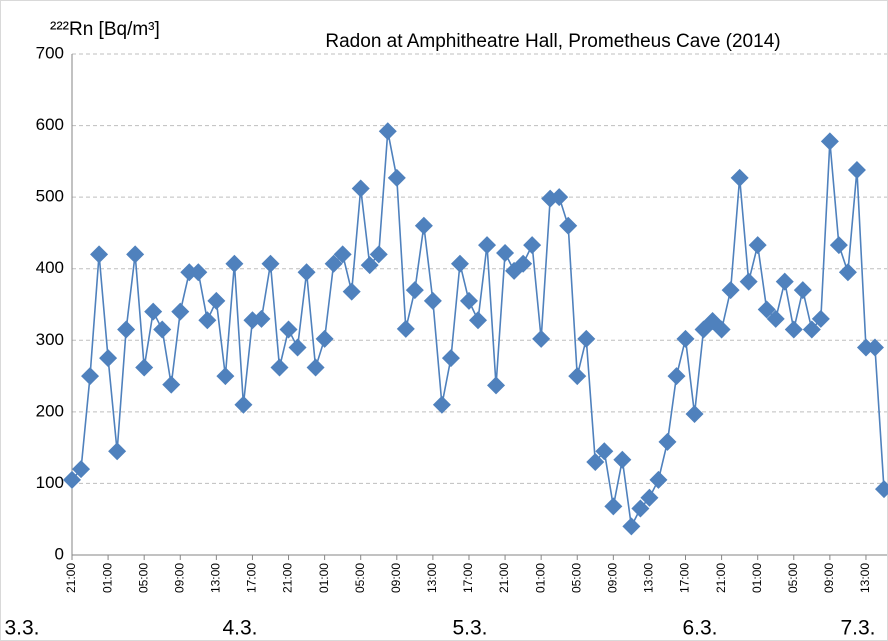 Image resolution: width=888 pixels, height=641 pixels. Describe the element at coordinates (239, 628) in the screenshot. I see `day-label: 4.3.` at that location.